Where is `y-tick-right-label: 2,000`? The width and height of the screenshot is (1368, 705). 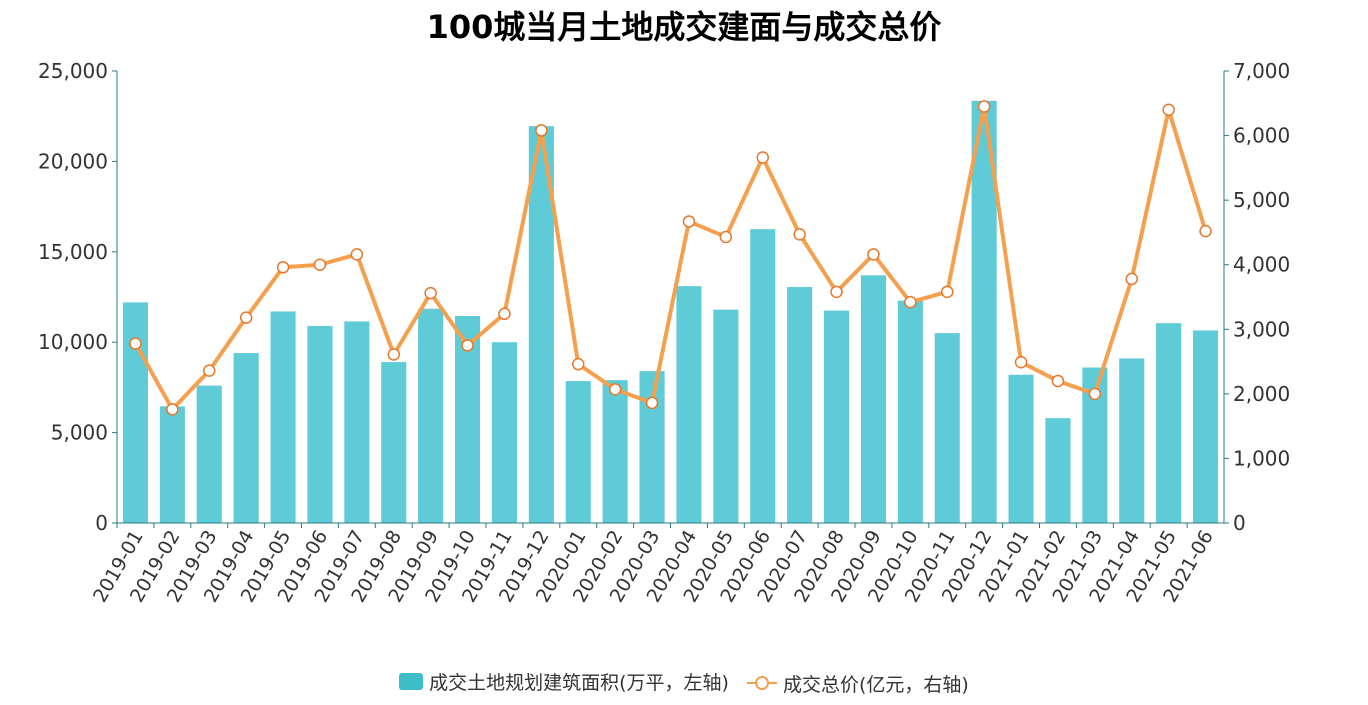
y-tick-right-label: 2,000 is located at coordinates (1261, 394).